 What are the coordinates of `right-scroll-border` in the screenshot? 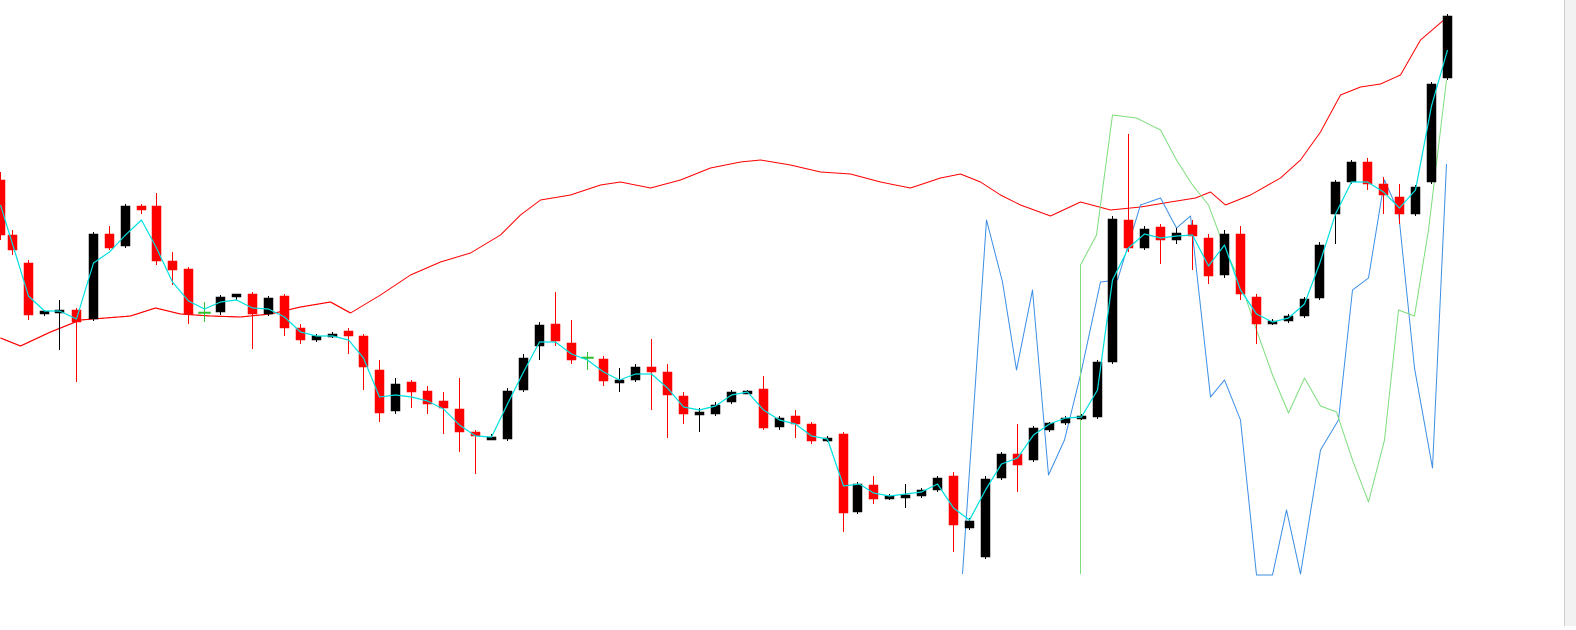 It's located at (1570, 313).